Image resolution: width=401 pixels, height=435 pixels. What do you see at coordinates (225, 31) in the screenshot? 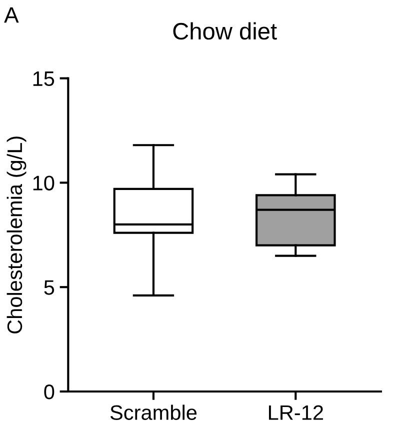
I see `chart-title: Chow diet` at bounding box center [225, 31].